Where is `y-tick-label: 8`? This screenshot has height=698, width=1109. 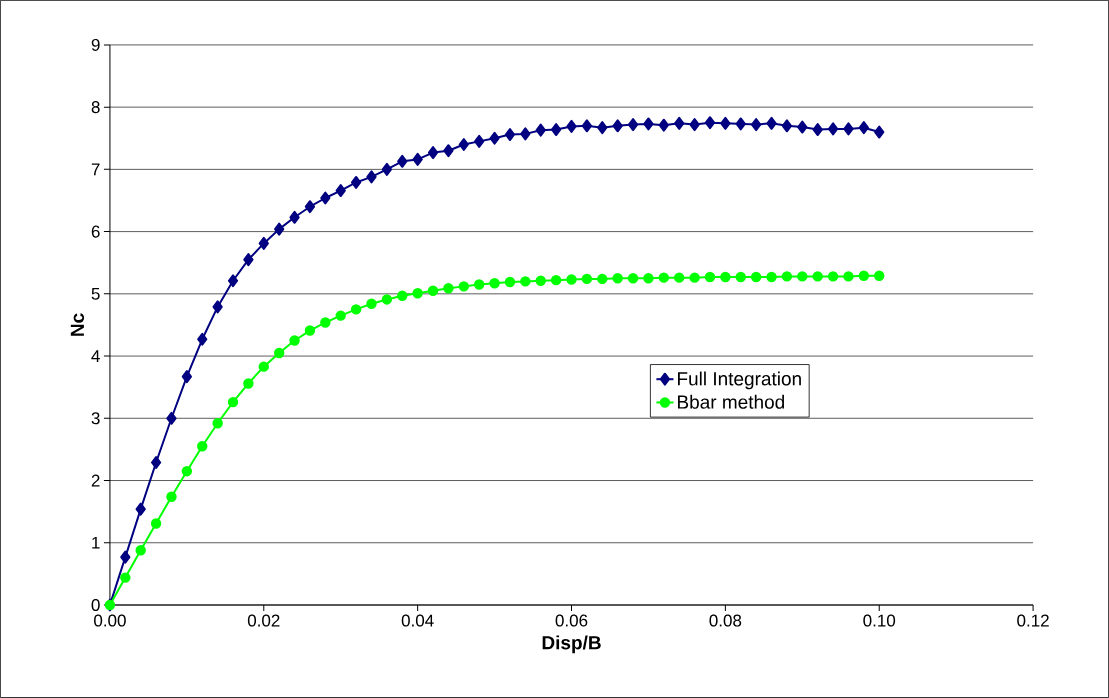 y-tick-label: 8 is located at coordinates (95, 107).